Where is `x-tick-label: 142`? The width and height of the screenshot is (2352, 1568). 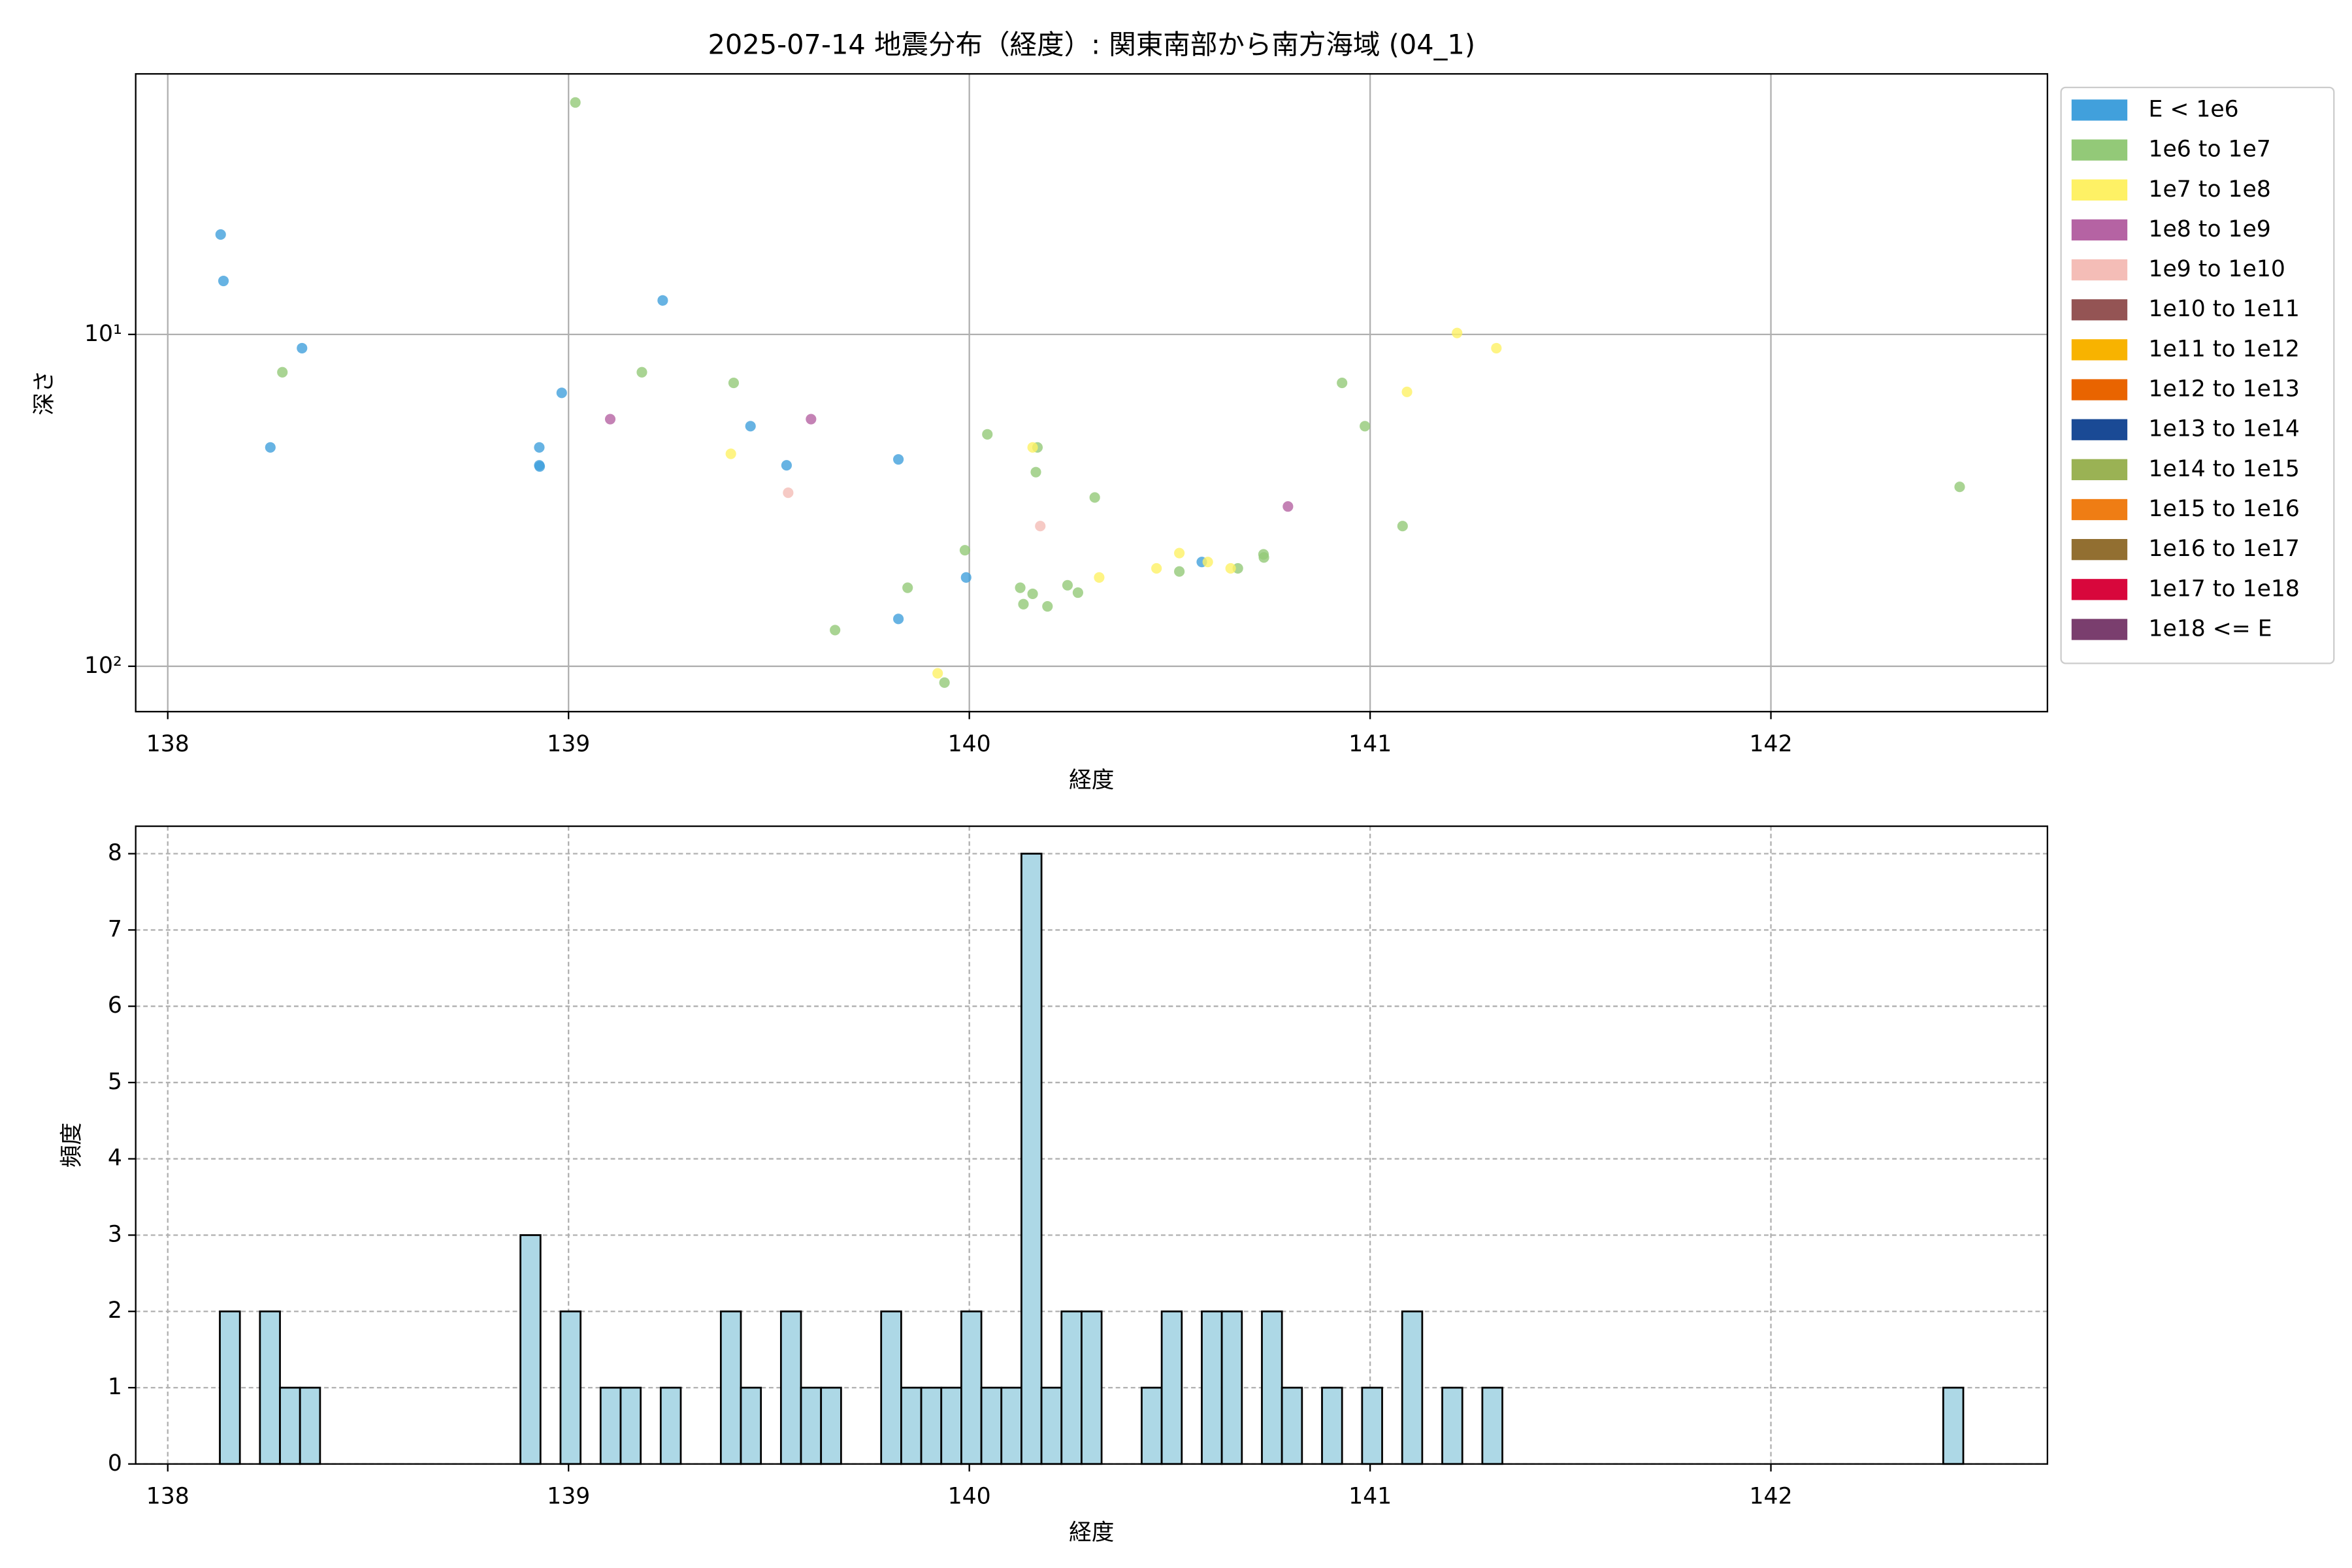 x-tick-label: 142 is located at coordinates (1771, 1497).